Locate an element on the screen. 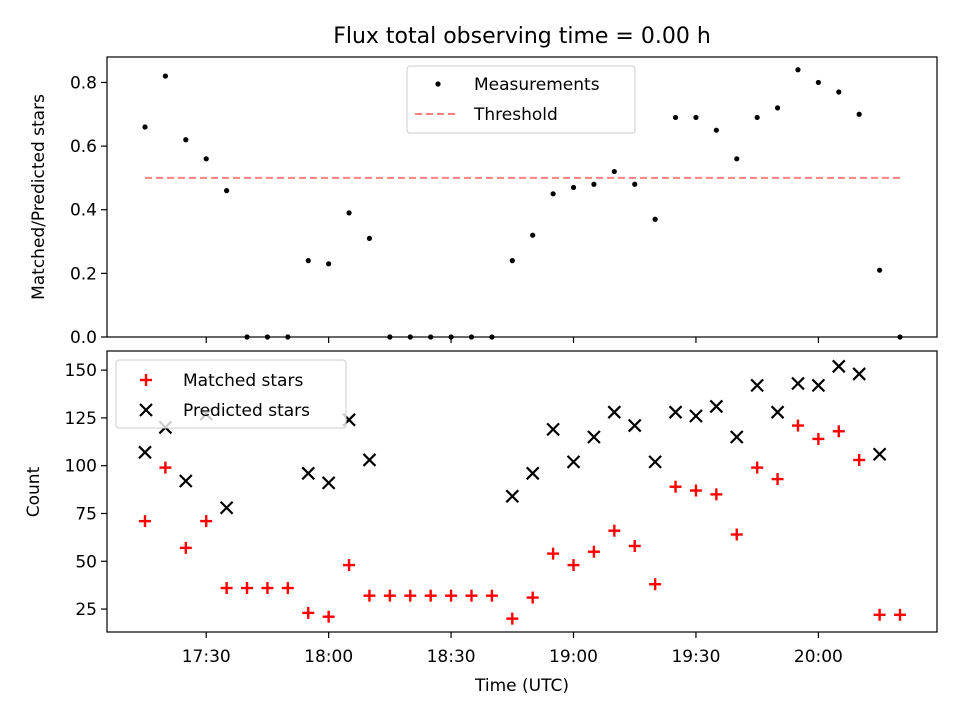 The image size is (960, 720). top-legend-box is located at coordinates (521, 99).